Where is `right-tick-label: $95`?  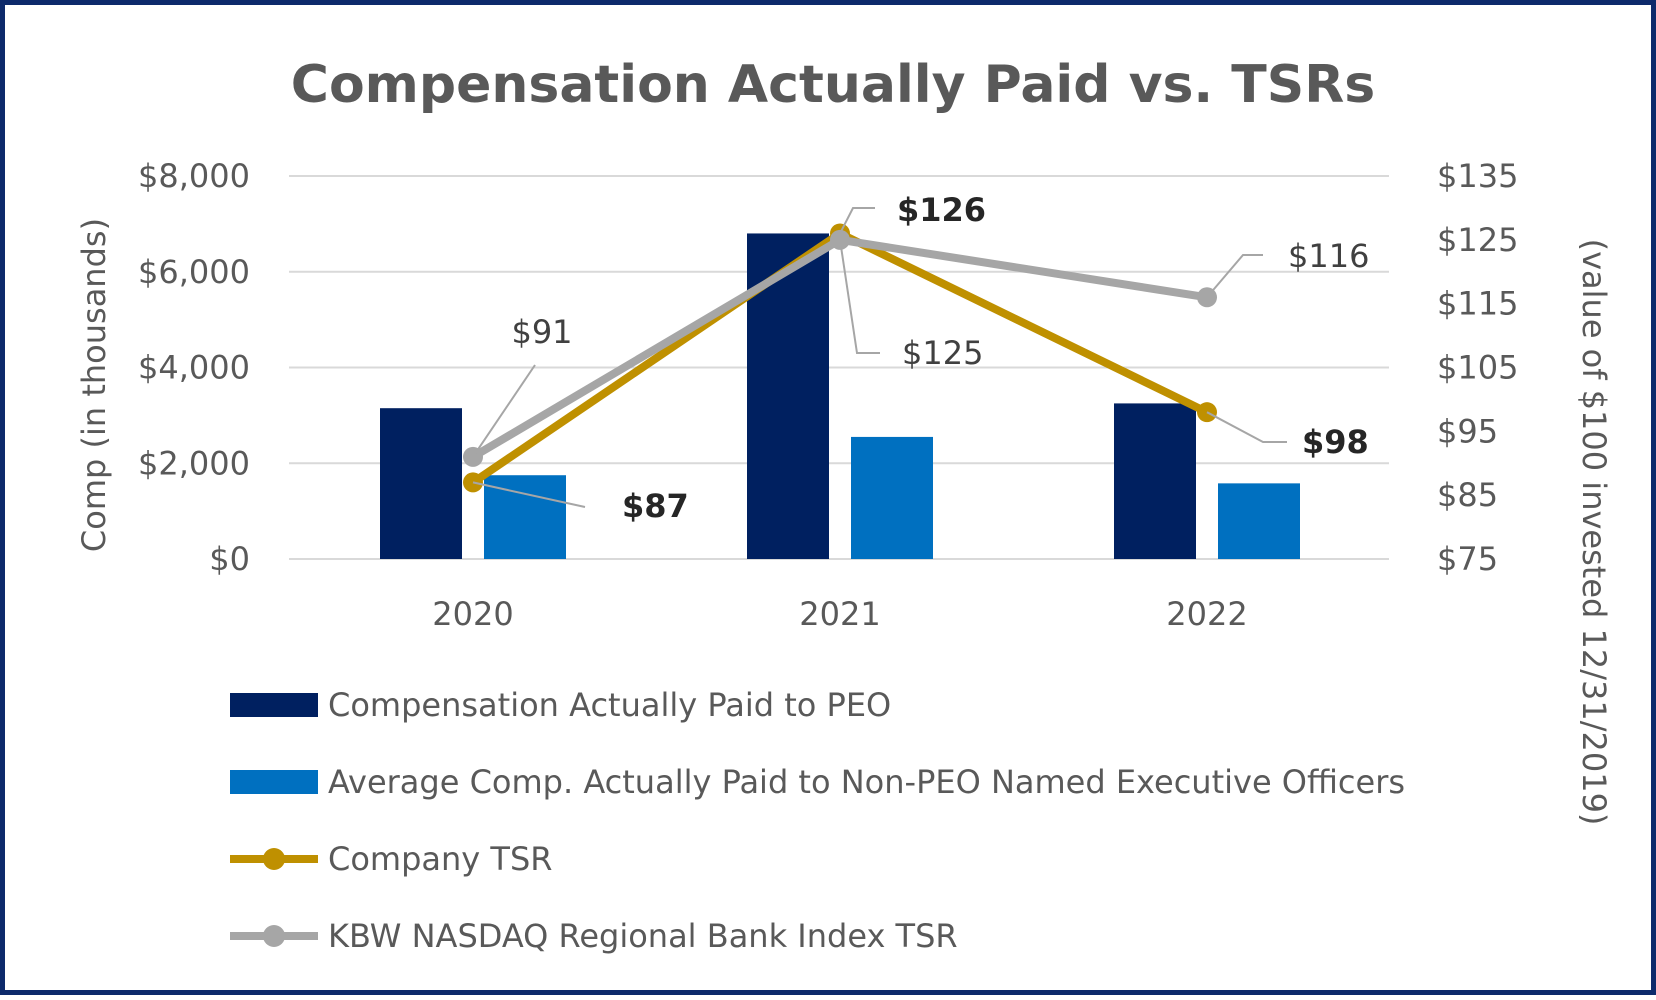
right-tick-label: $95 is located at coordinates (1467, 431).